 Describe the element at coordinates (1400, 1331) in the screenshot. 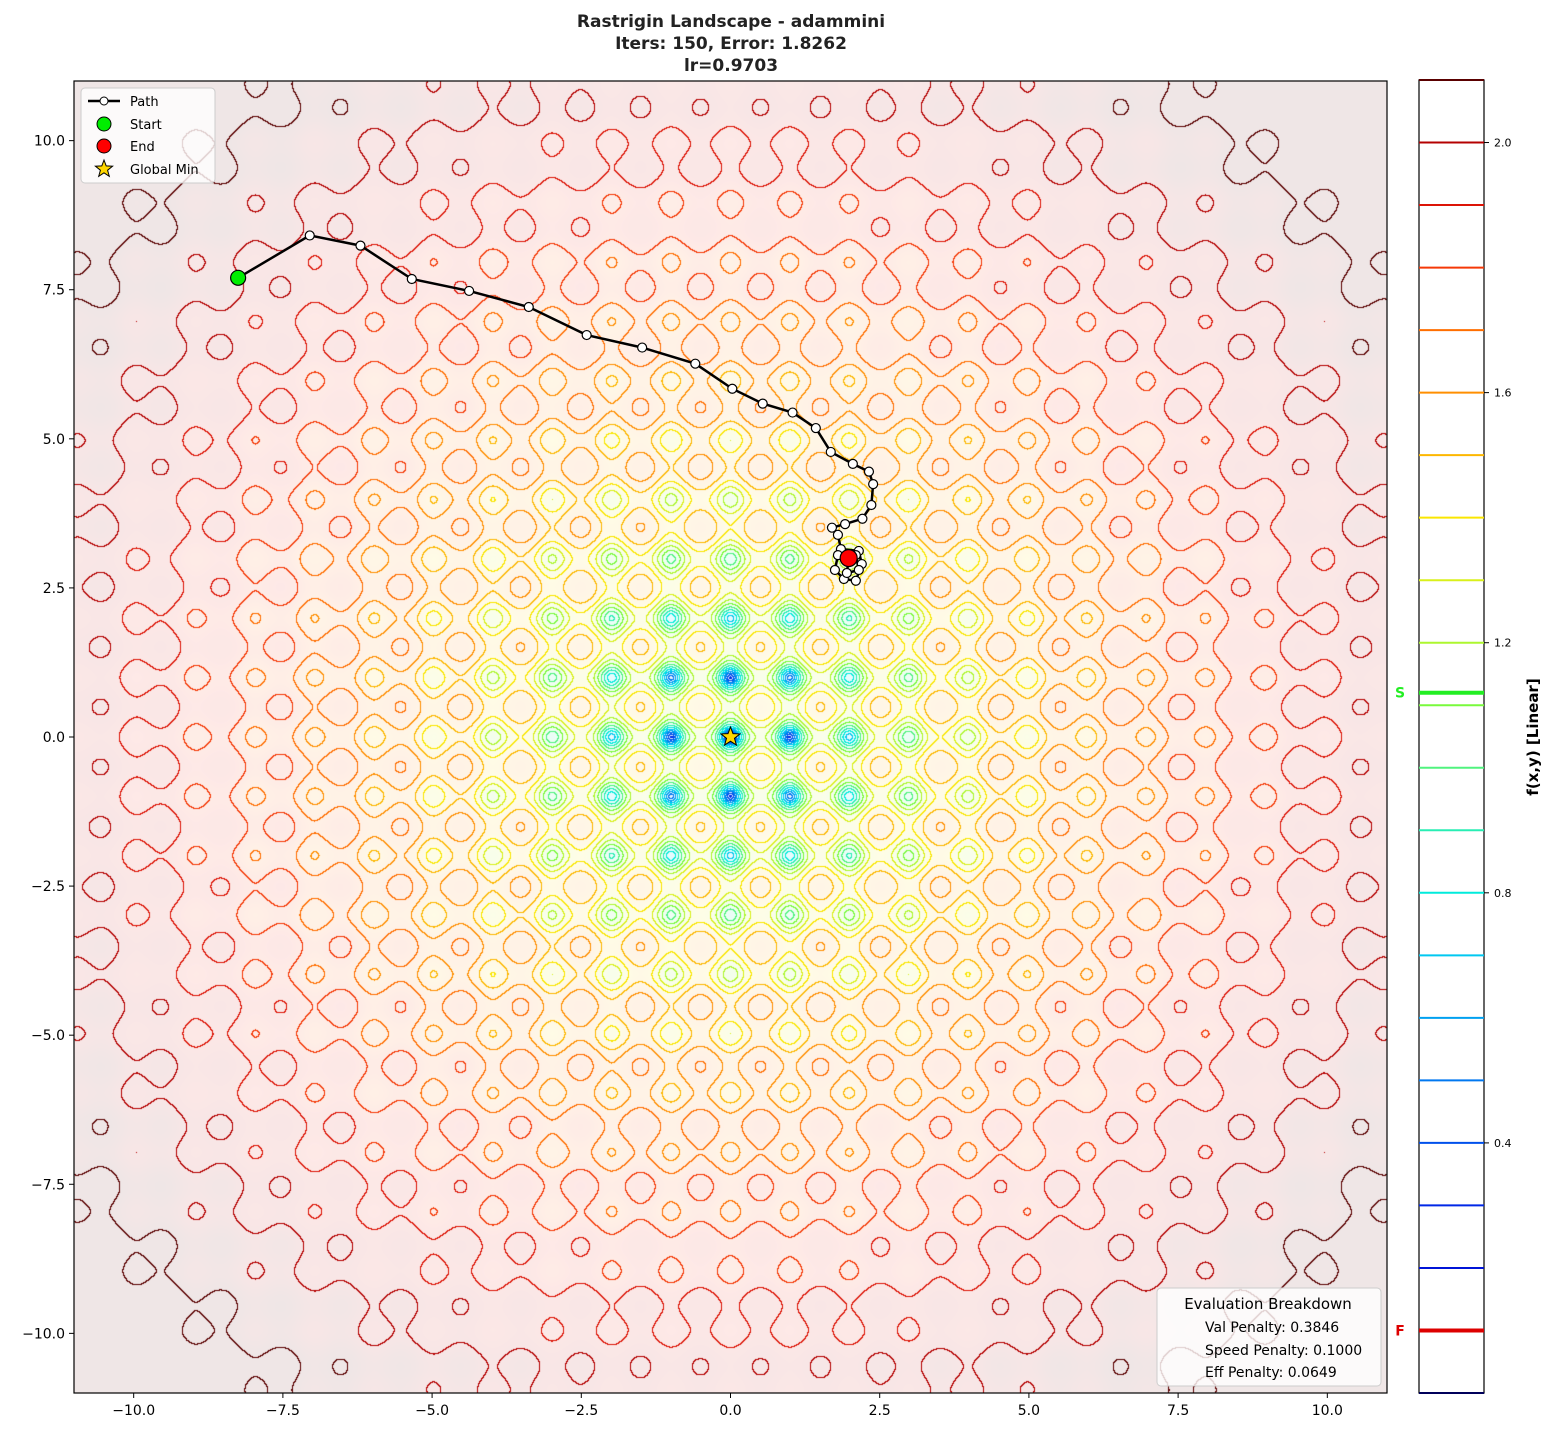

I see `colorbar-marker-label: F` at that location.